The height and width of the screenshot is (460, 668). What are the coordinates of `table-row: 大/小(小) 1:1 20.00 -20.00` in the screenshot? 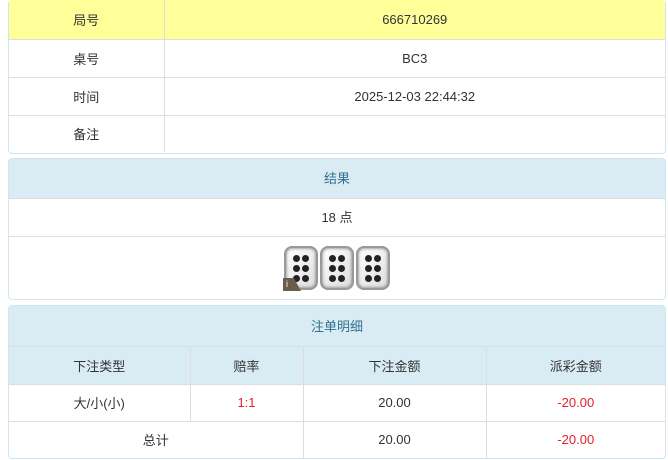 It's located at (337, 402).